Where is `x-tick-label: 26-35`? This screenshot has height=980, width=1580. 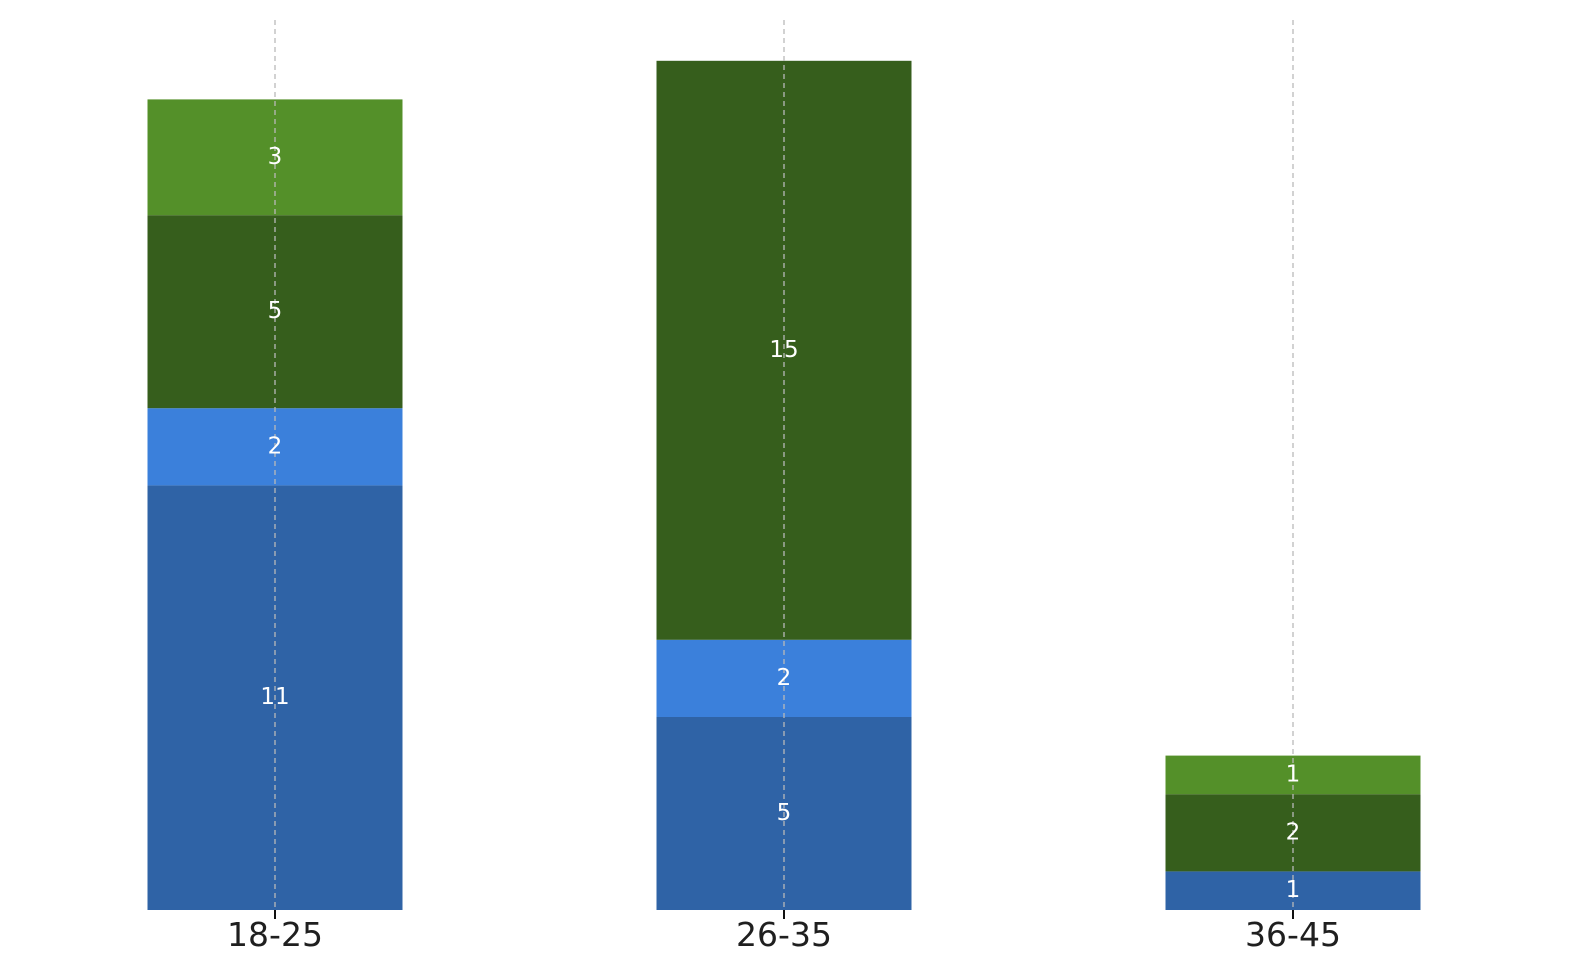
x-tick-label: 26-35 is located at coordinates (784, 934).